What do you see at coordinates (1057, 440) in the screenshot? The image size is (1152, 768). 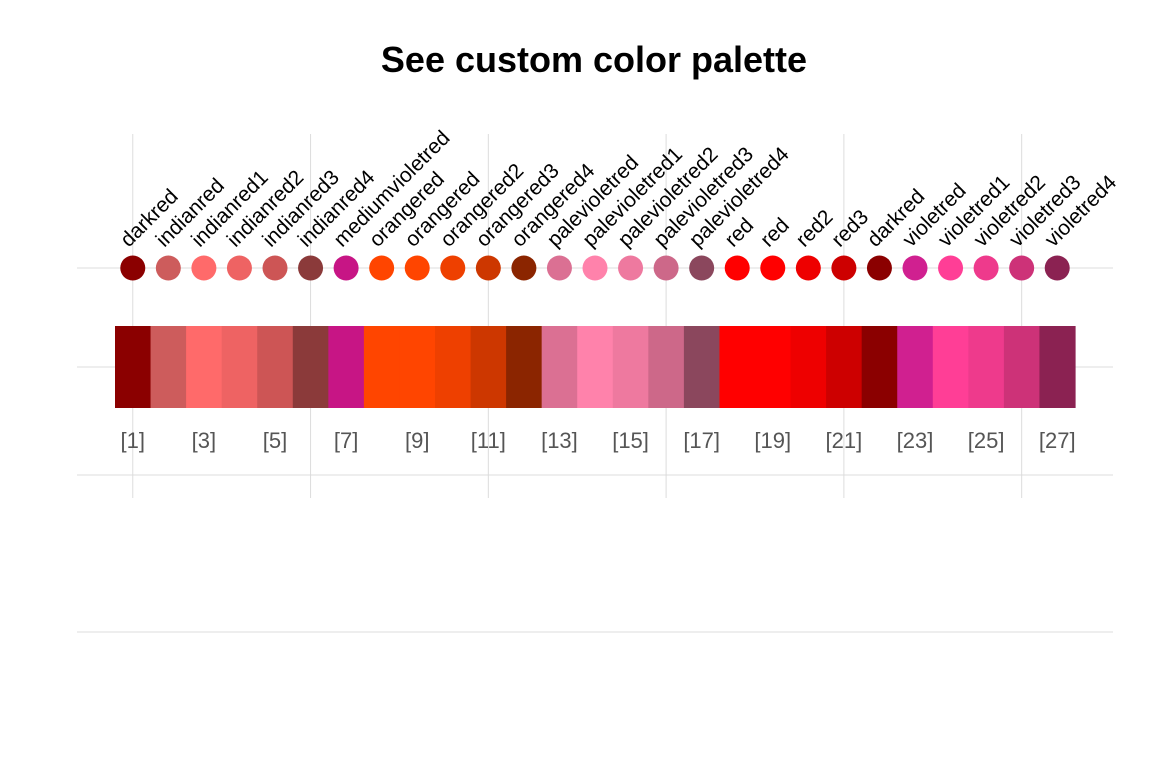 I see `index-label: [27]` at bounding box center [1057, 440].